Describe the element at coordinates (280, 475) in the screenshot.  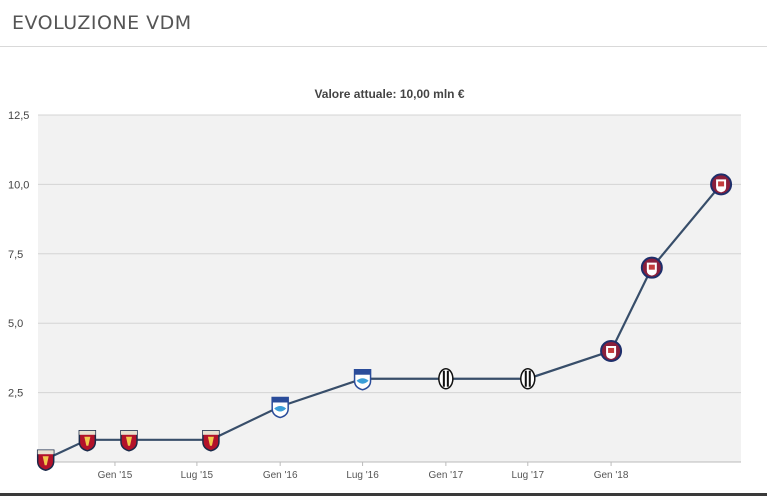
I see `x-tick-label: Gen '16` at that location.